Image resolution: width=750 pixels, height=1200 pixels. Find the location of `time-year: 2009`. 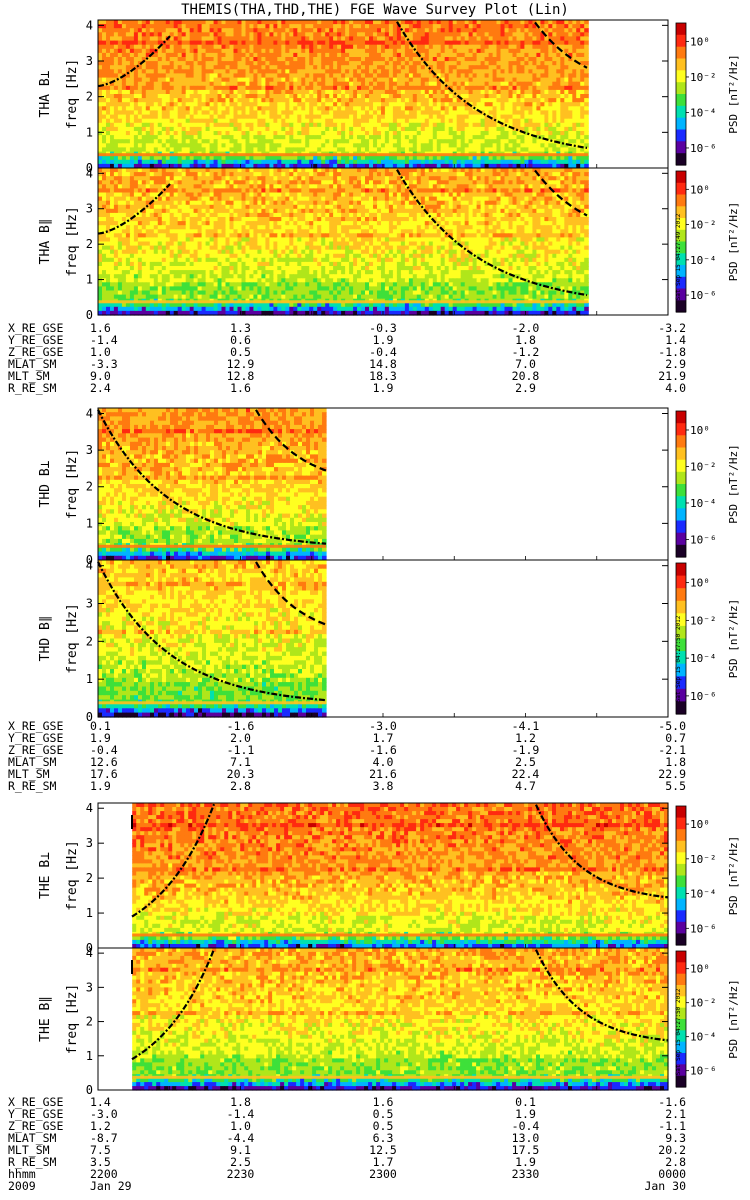

time-year: 2009 is located at coordinates (22, 1186).